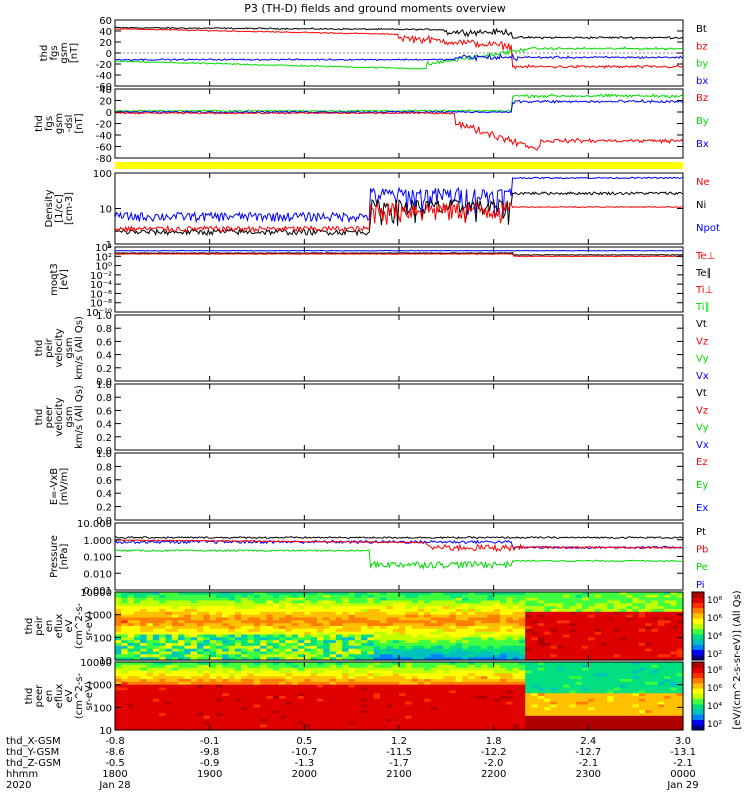  What do you see at coordinates (49, 208) in the screenshot?
I see `density-ylabel: Density` at bounding box center [49, 208].